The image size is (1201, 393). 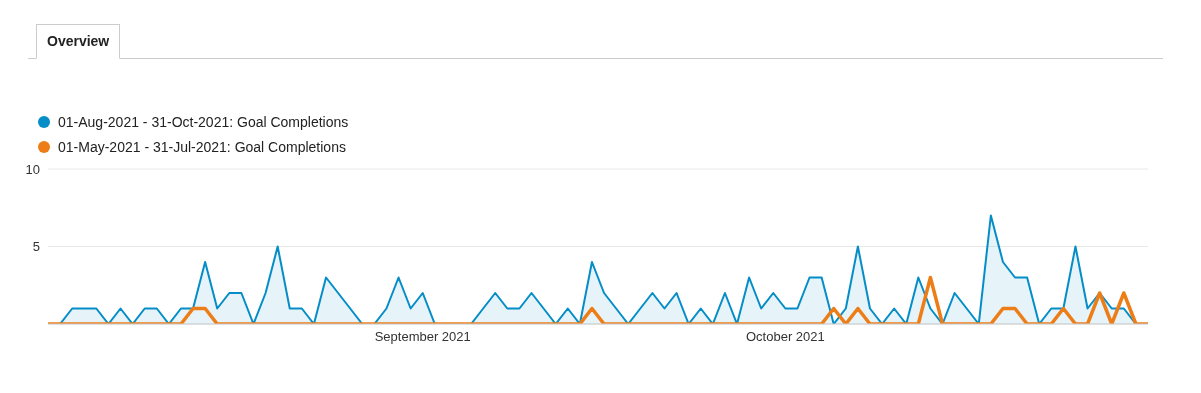 I want to click on legend-label: 01-May-2021 - 31-Jul-2021: Goal Completions, so click(x=202, y=146).